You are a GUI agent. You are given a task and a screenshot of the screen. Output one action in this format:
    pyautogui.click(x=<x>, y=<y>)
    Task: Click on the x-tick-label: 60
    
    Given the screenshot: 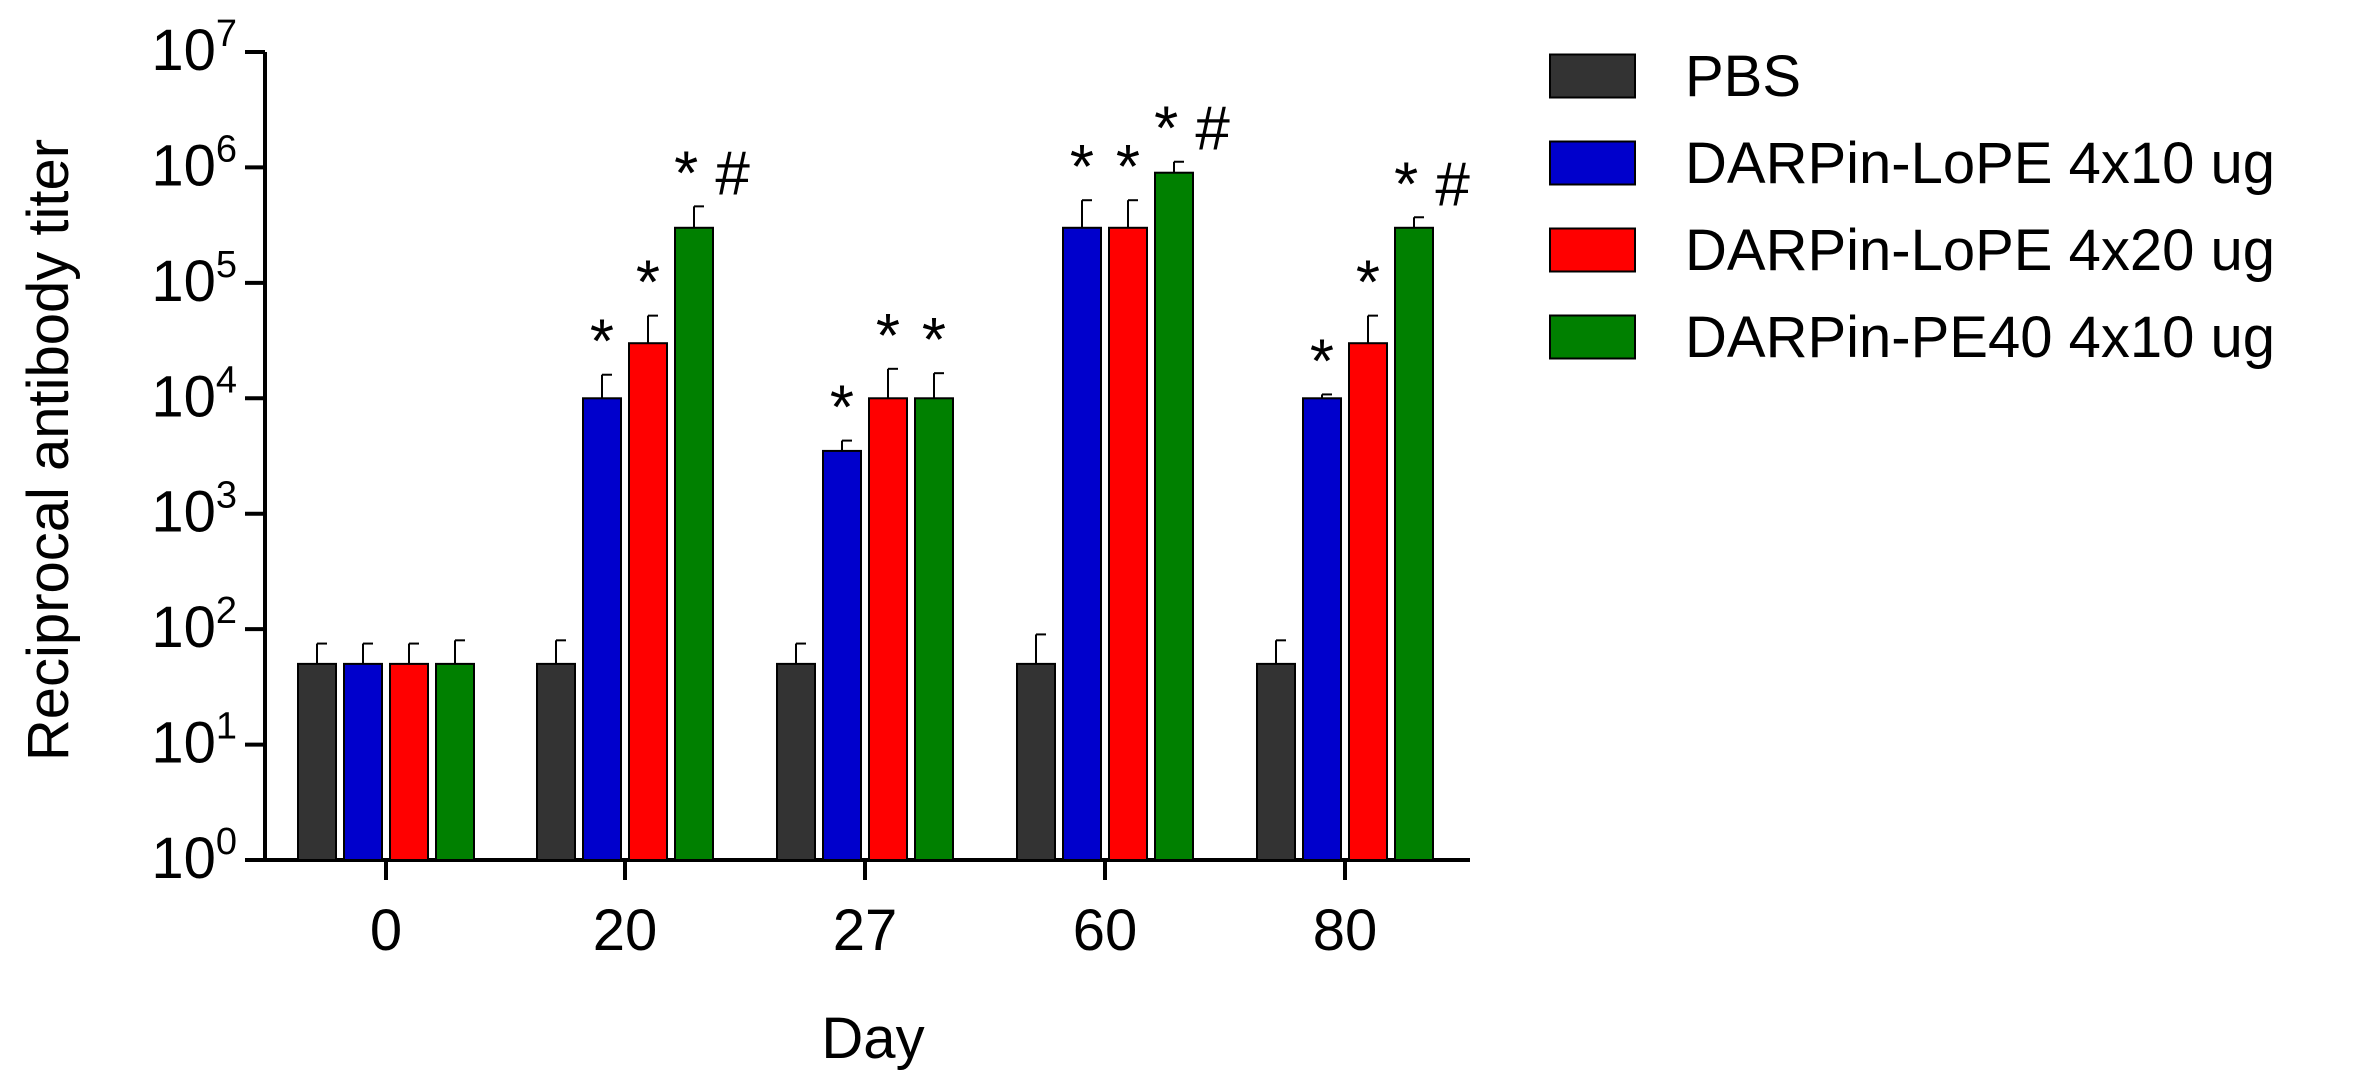 What is the action you would take?
    pyautogui.click(x=1105, y=930)
    